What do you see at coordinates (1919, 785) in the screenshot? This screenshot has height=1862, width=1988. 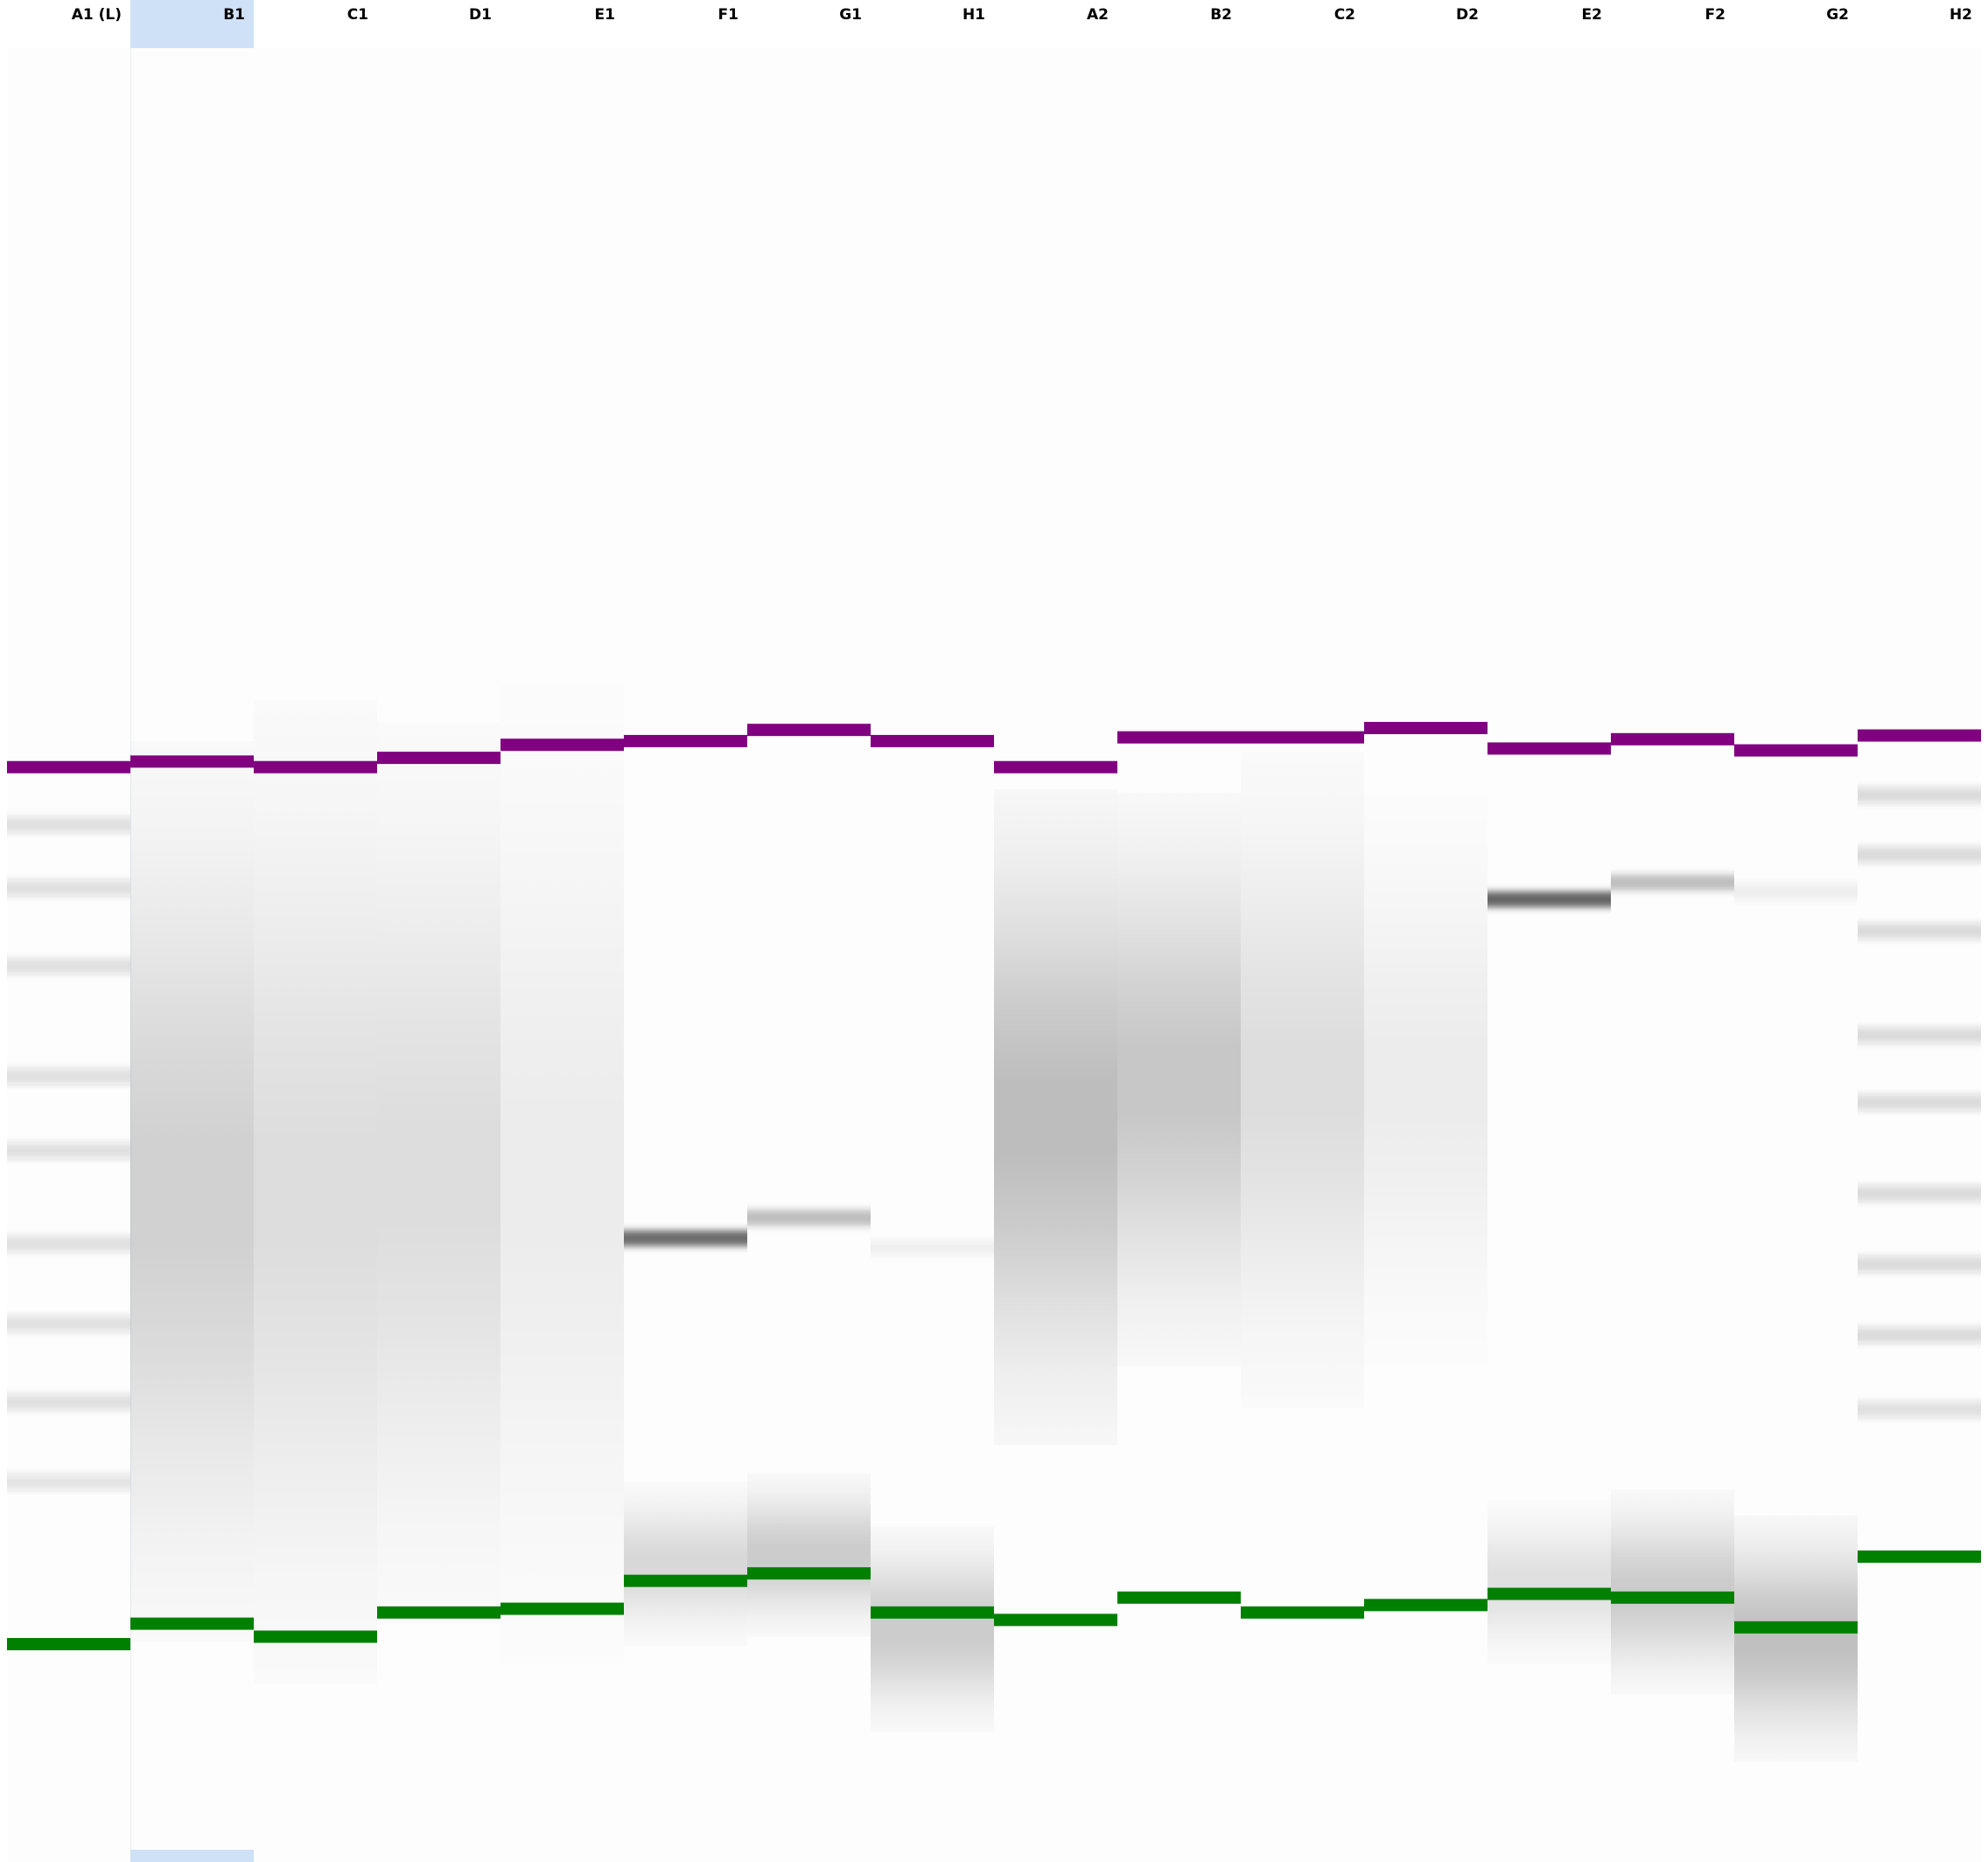 I see `lane-h2: H2` at bounding box center [1919, 785].